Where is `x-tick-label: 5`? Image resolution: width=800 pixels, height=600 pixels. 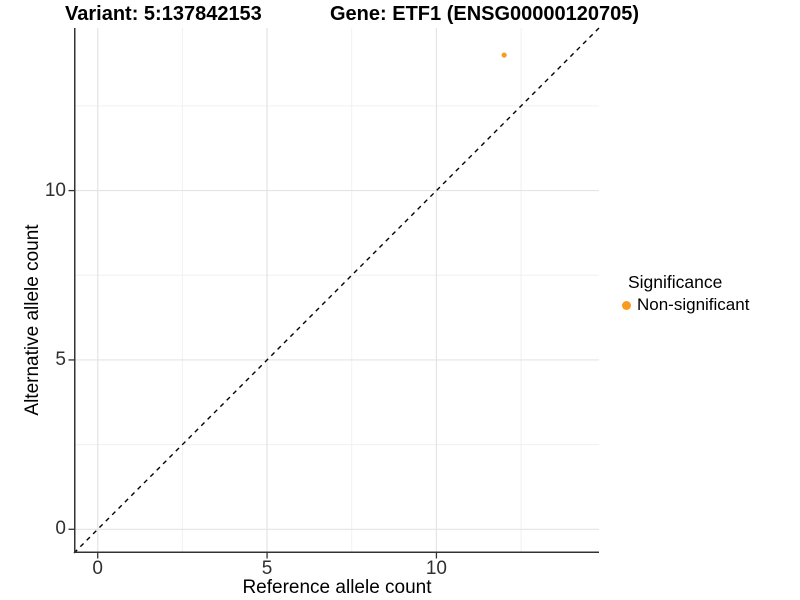 x-tick-label: 5 is located at coordinates (267, 568).